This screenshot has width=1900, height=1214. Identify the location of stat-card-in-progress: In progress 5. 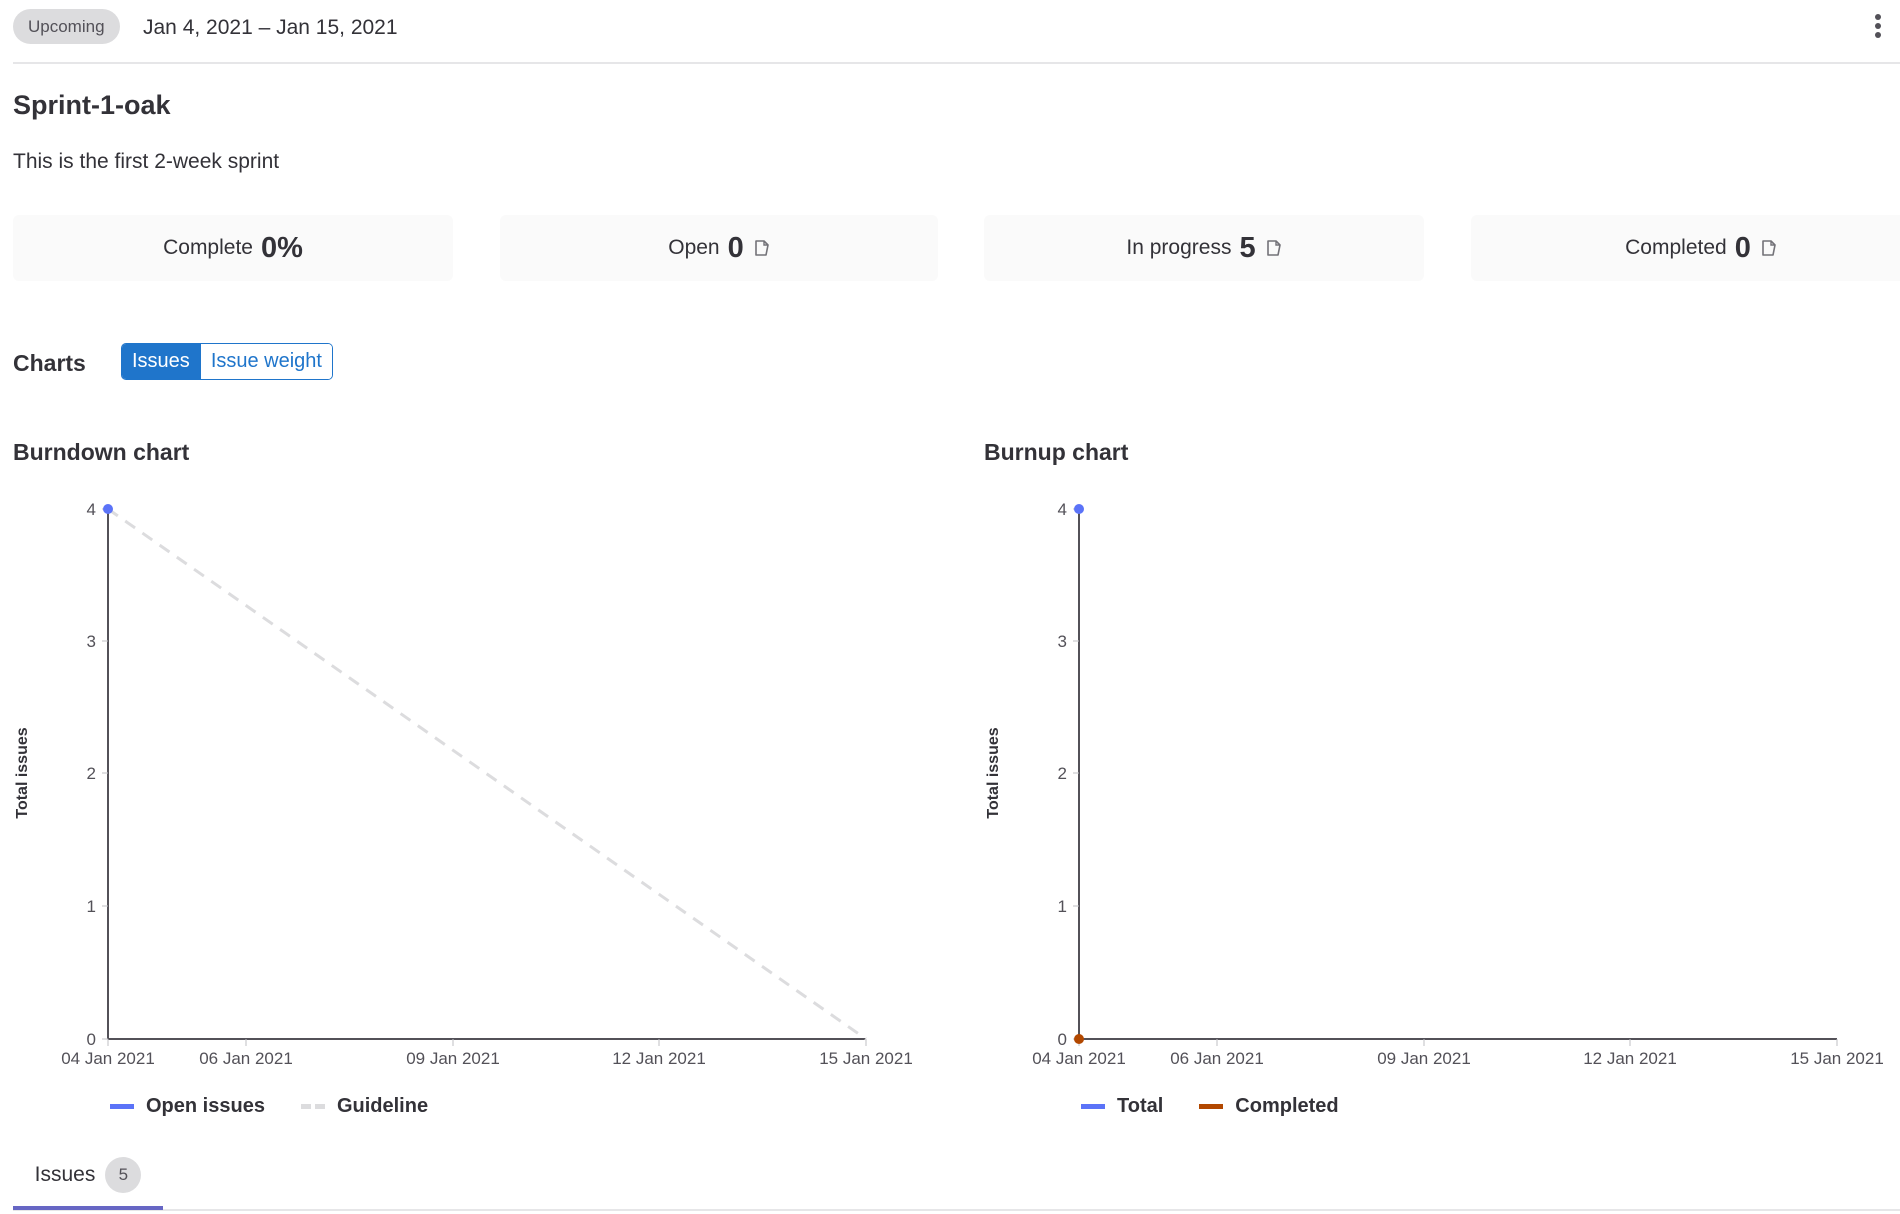
(1204, 248).